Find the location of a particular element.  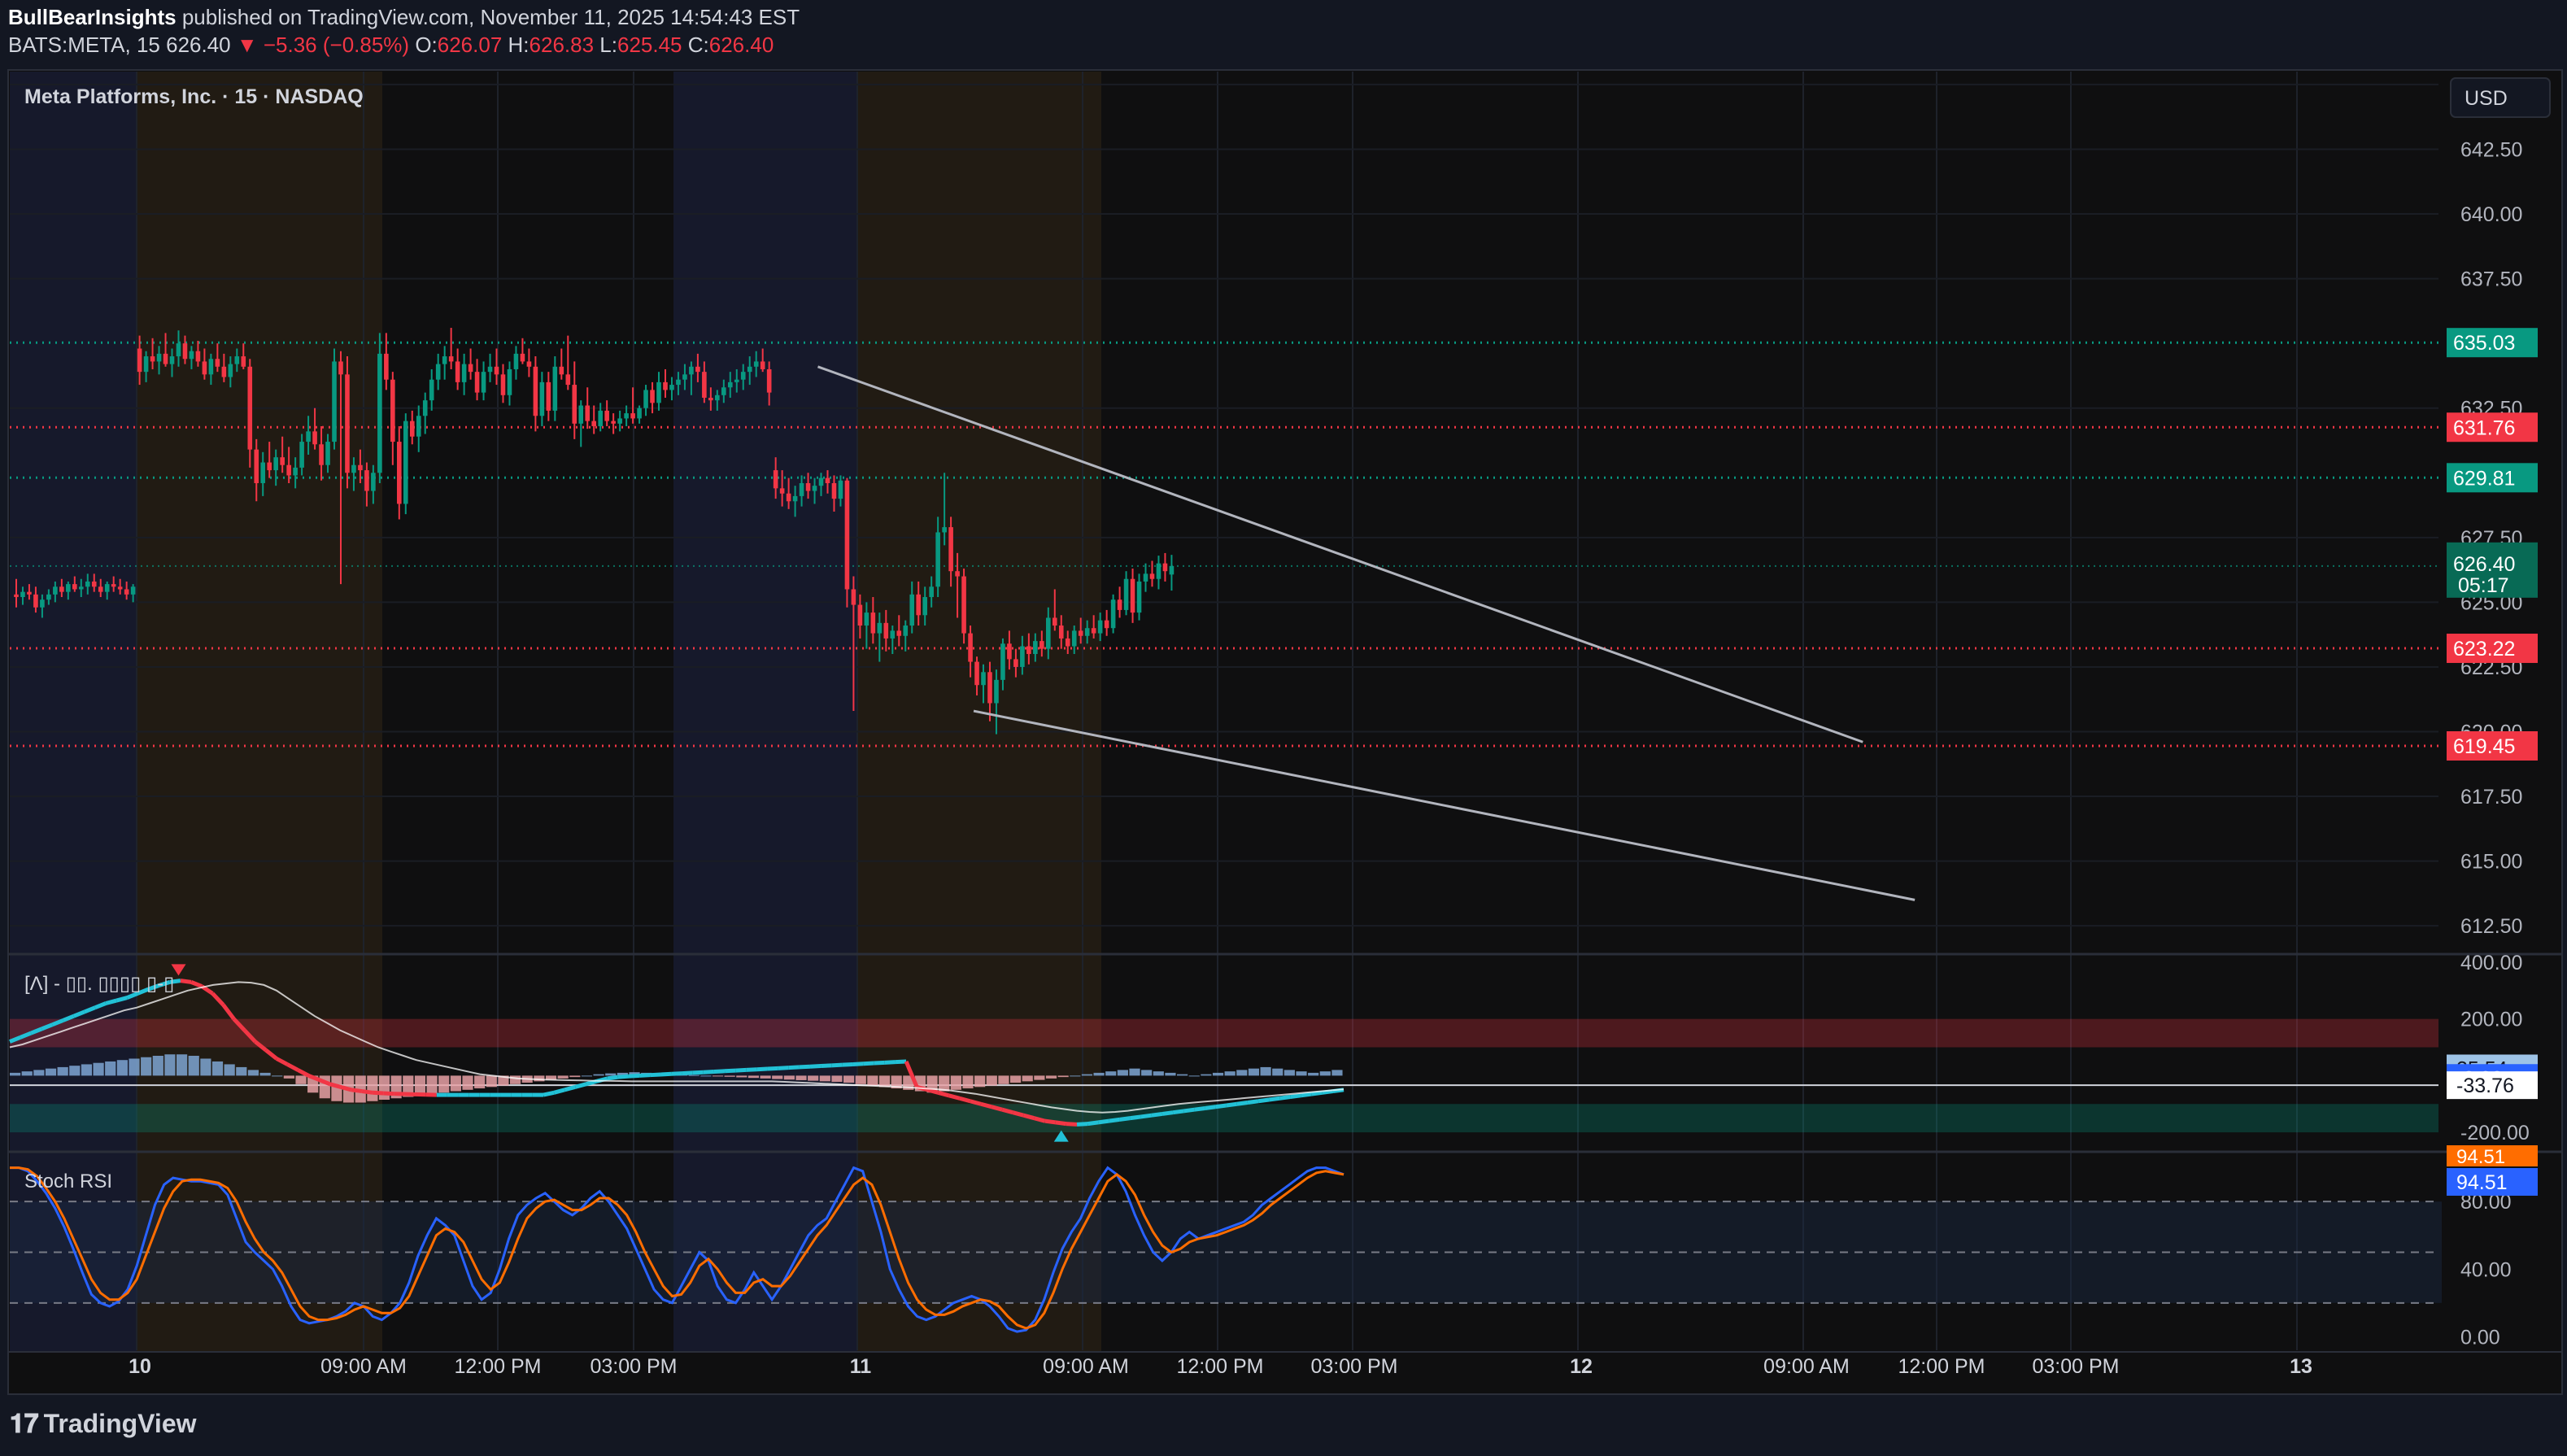

sell-signal-marker is located at coordinates (178, 970).